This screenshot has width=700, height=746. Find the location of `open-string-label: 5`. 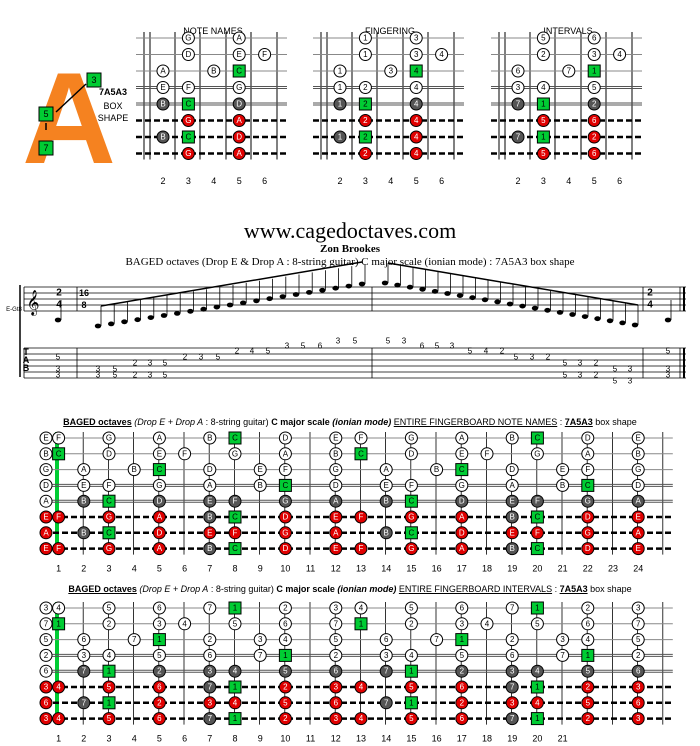

open-string-label: 5 is located at coordinates (46, 639).